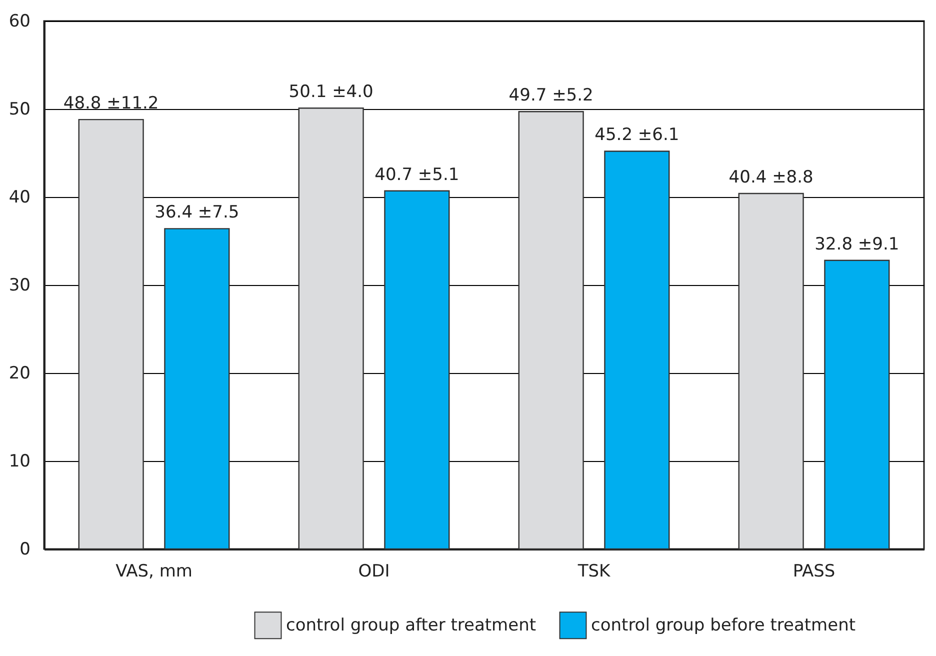 Image resolution: width=936 pixels, height=656 pixels. Describe the element at coordinates (594, 572) in the screenshot. I see `x-tick-label: TSK` at that location.